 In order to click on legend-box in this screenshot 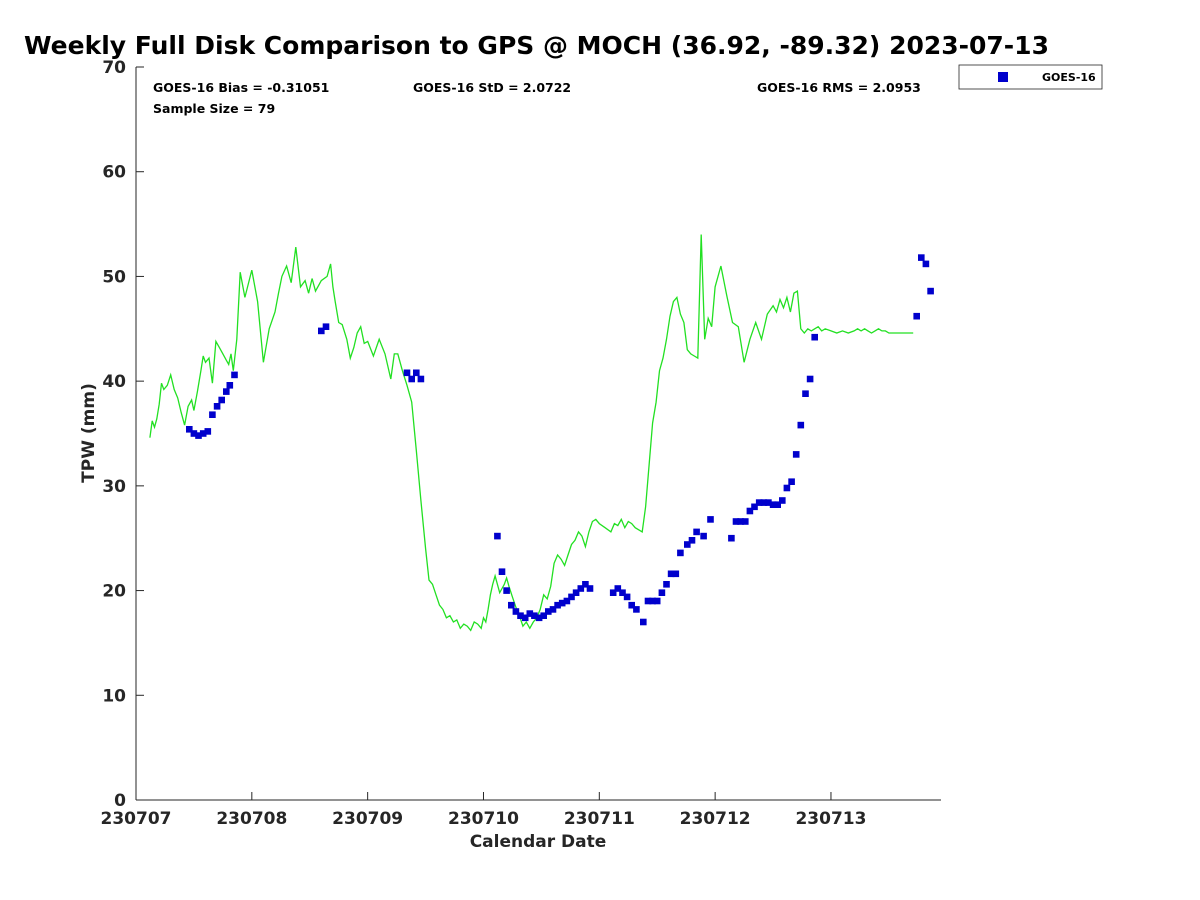, I will do `click(1030, 77)`.